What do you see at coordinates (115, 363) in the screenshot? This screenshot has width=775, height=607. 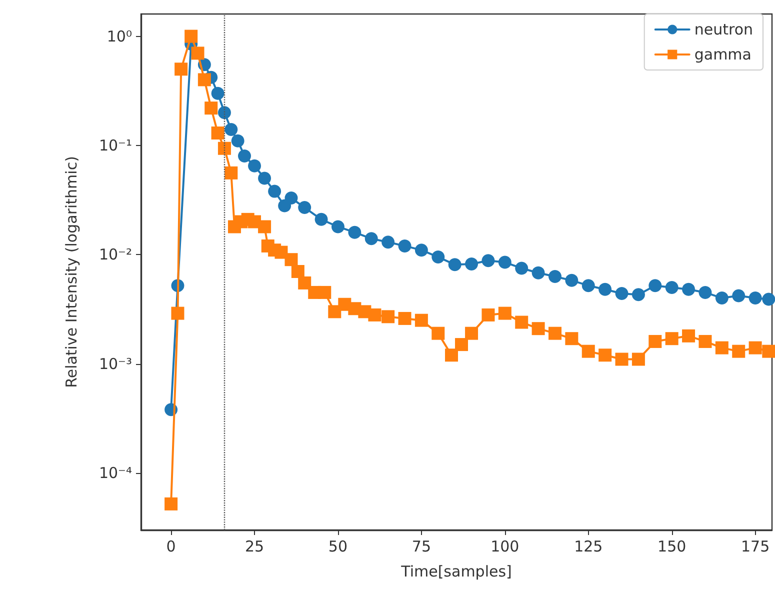 I see `y-tick-label: 10⁻³` at bounding box center [115, 363].